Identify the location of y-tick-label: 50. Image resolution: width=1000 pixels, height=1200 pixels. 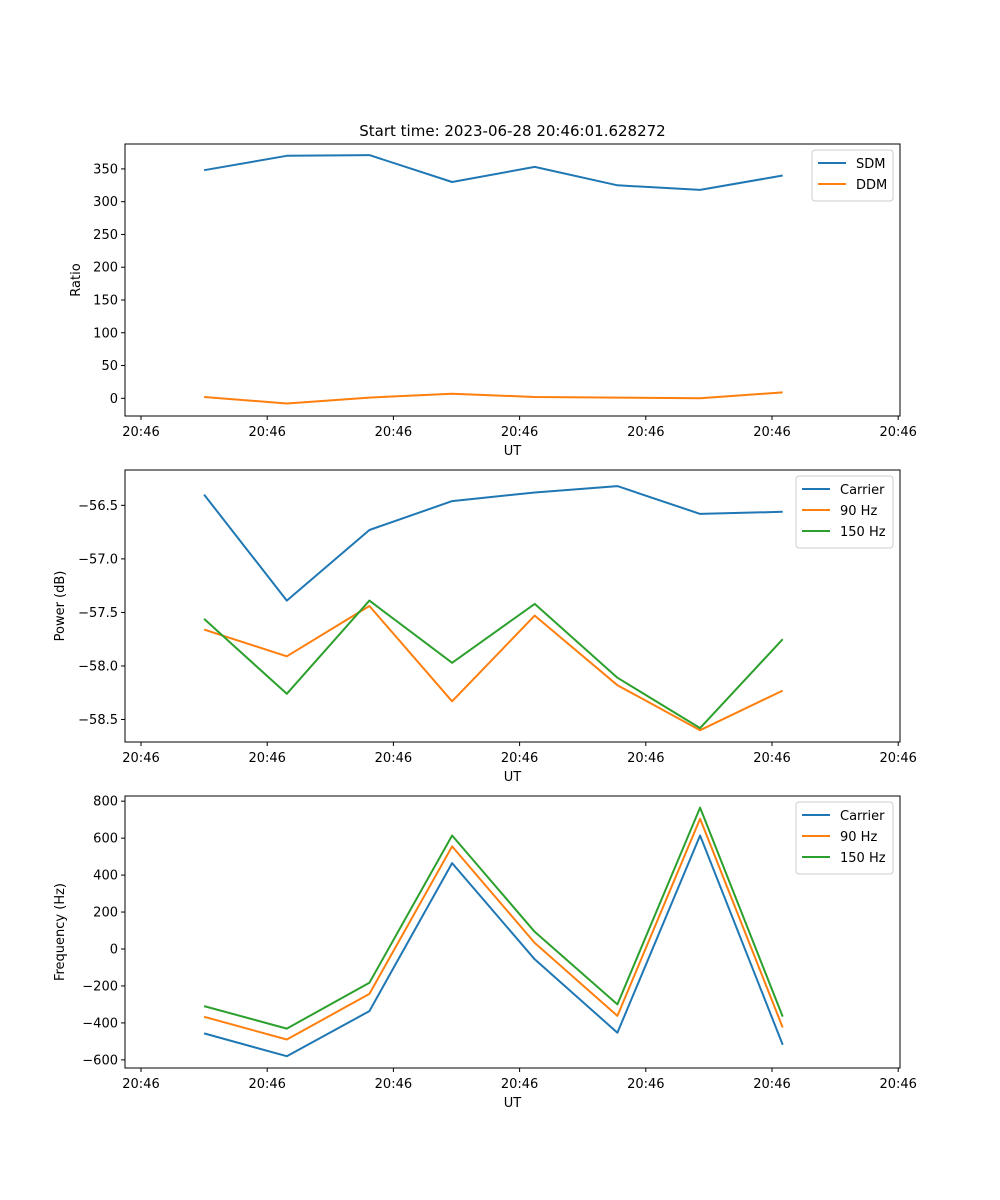
(109, 366).